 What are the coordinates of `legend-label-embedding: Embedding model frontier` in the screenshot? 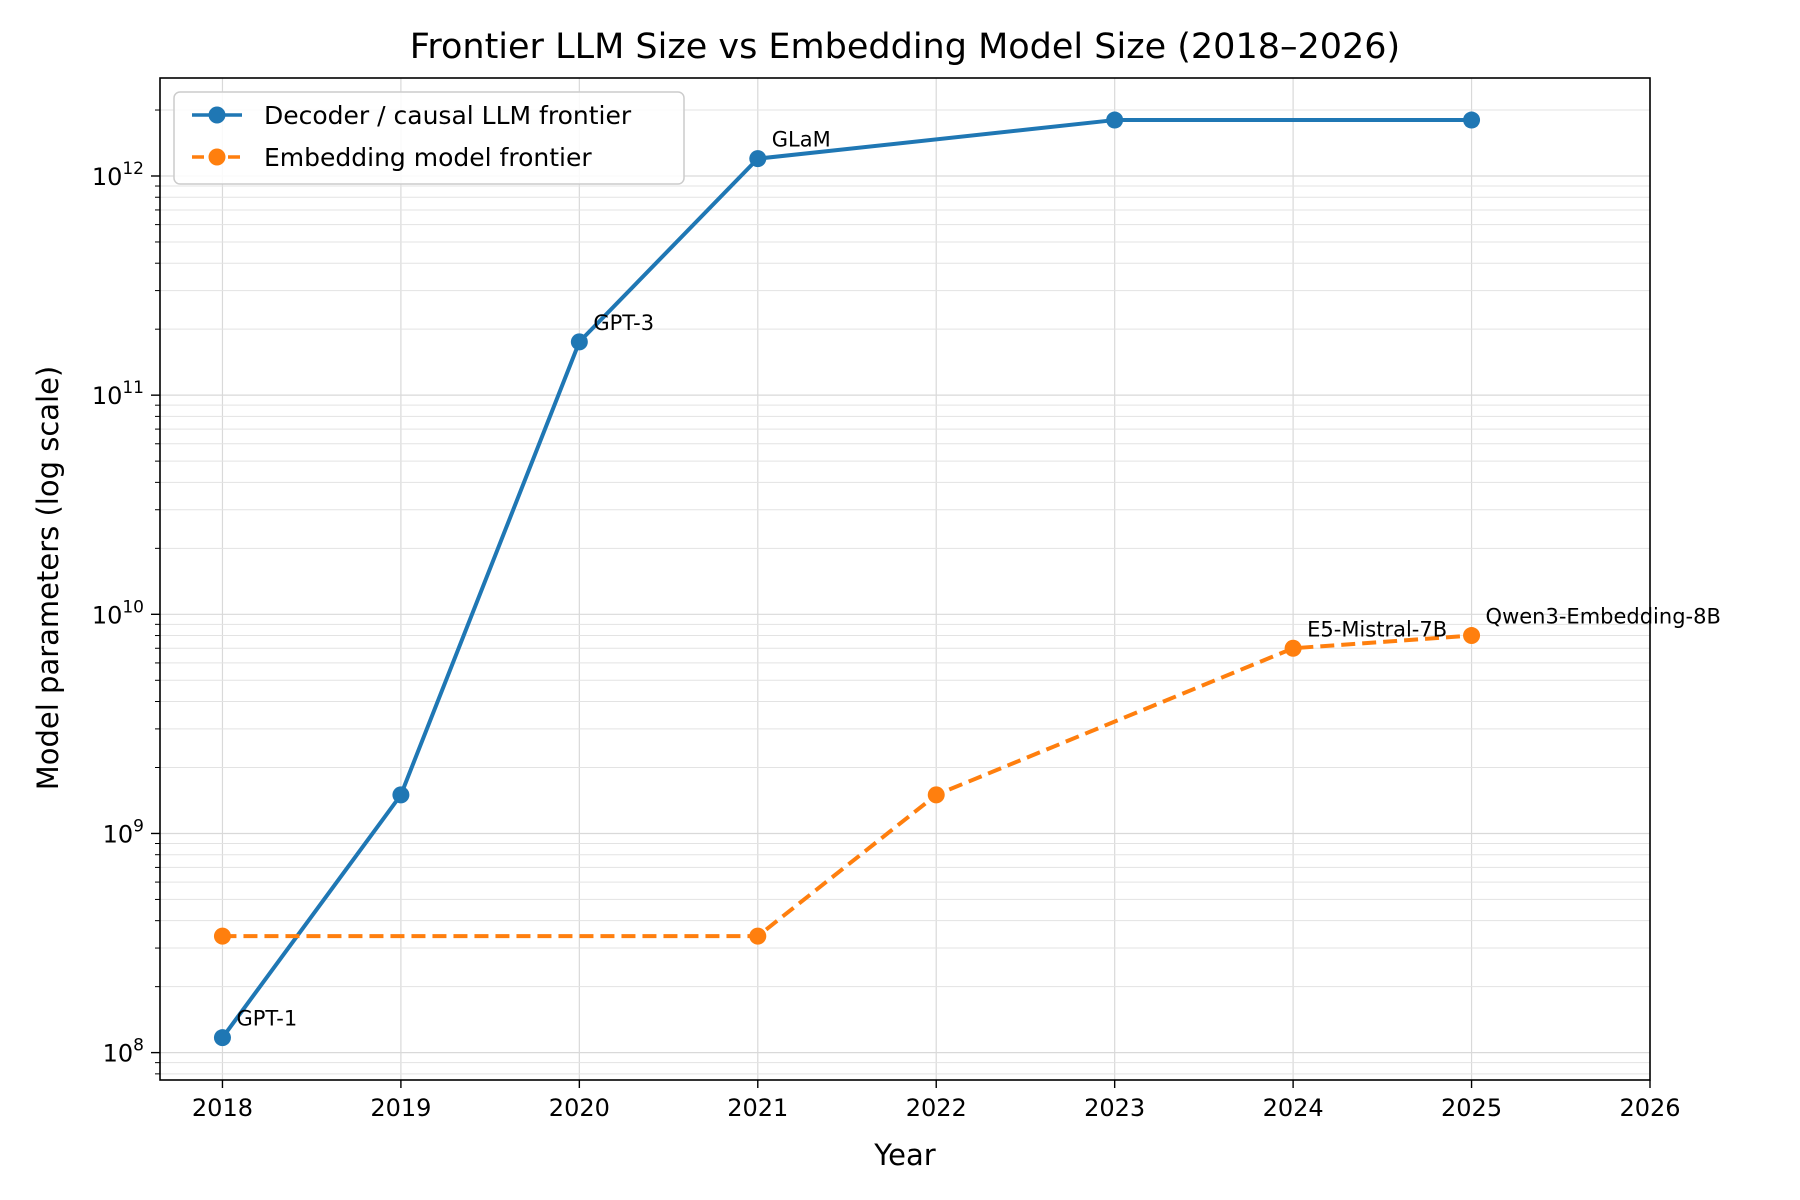 It's located at (428, 157).